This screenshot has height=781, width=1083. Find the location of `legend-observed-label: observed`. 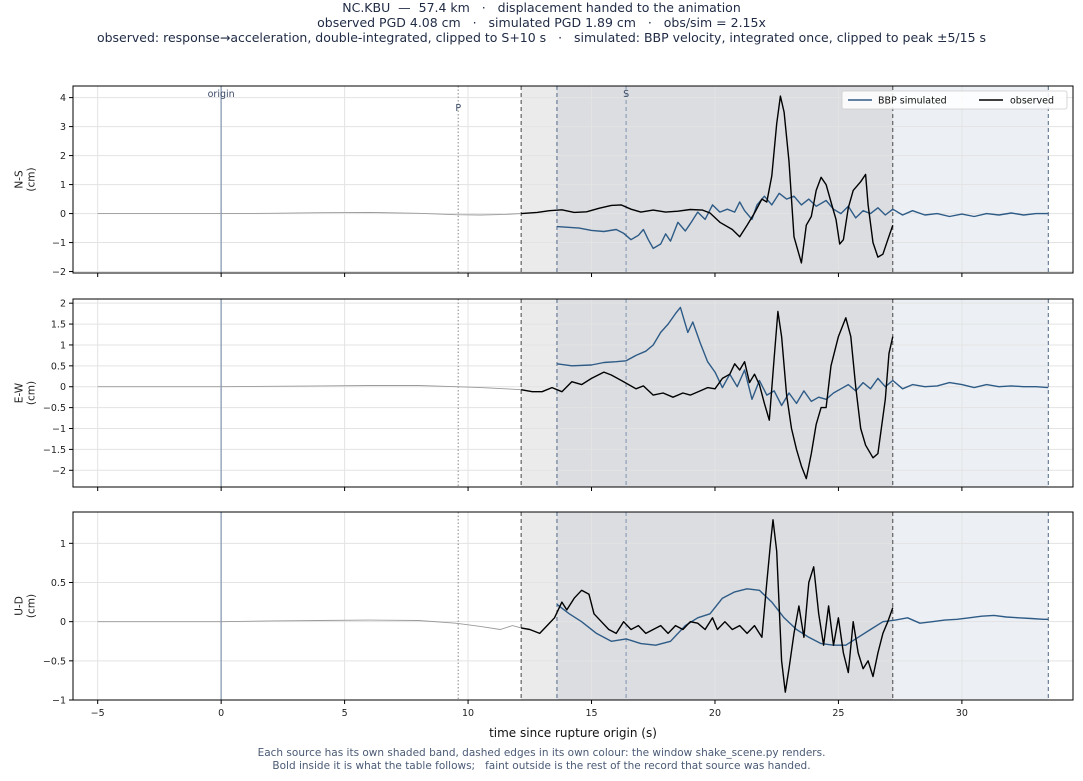

legend-observed-label: observed is located at coordinates (1032, 101).